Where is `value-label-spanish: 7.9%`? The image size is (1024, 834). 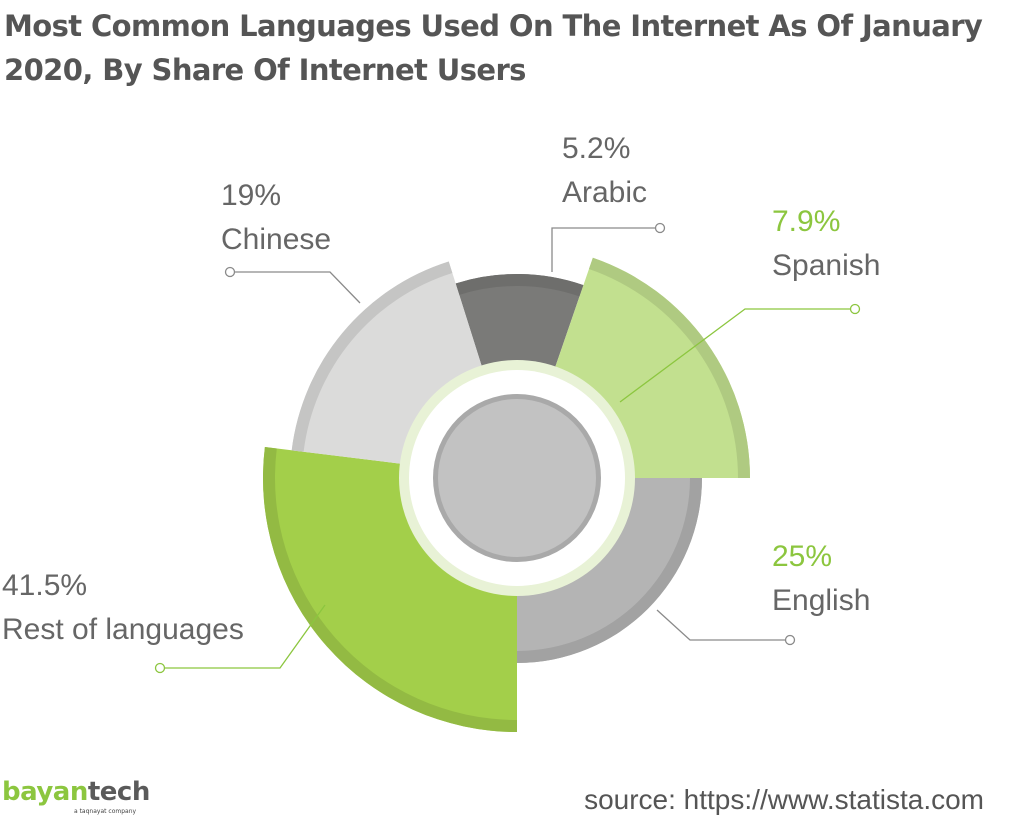
value-label-spanish: 7.9% is located at coordinates (806, 221).